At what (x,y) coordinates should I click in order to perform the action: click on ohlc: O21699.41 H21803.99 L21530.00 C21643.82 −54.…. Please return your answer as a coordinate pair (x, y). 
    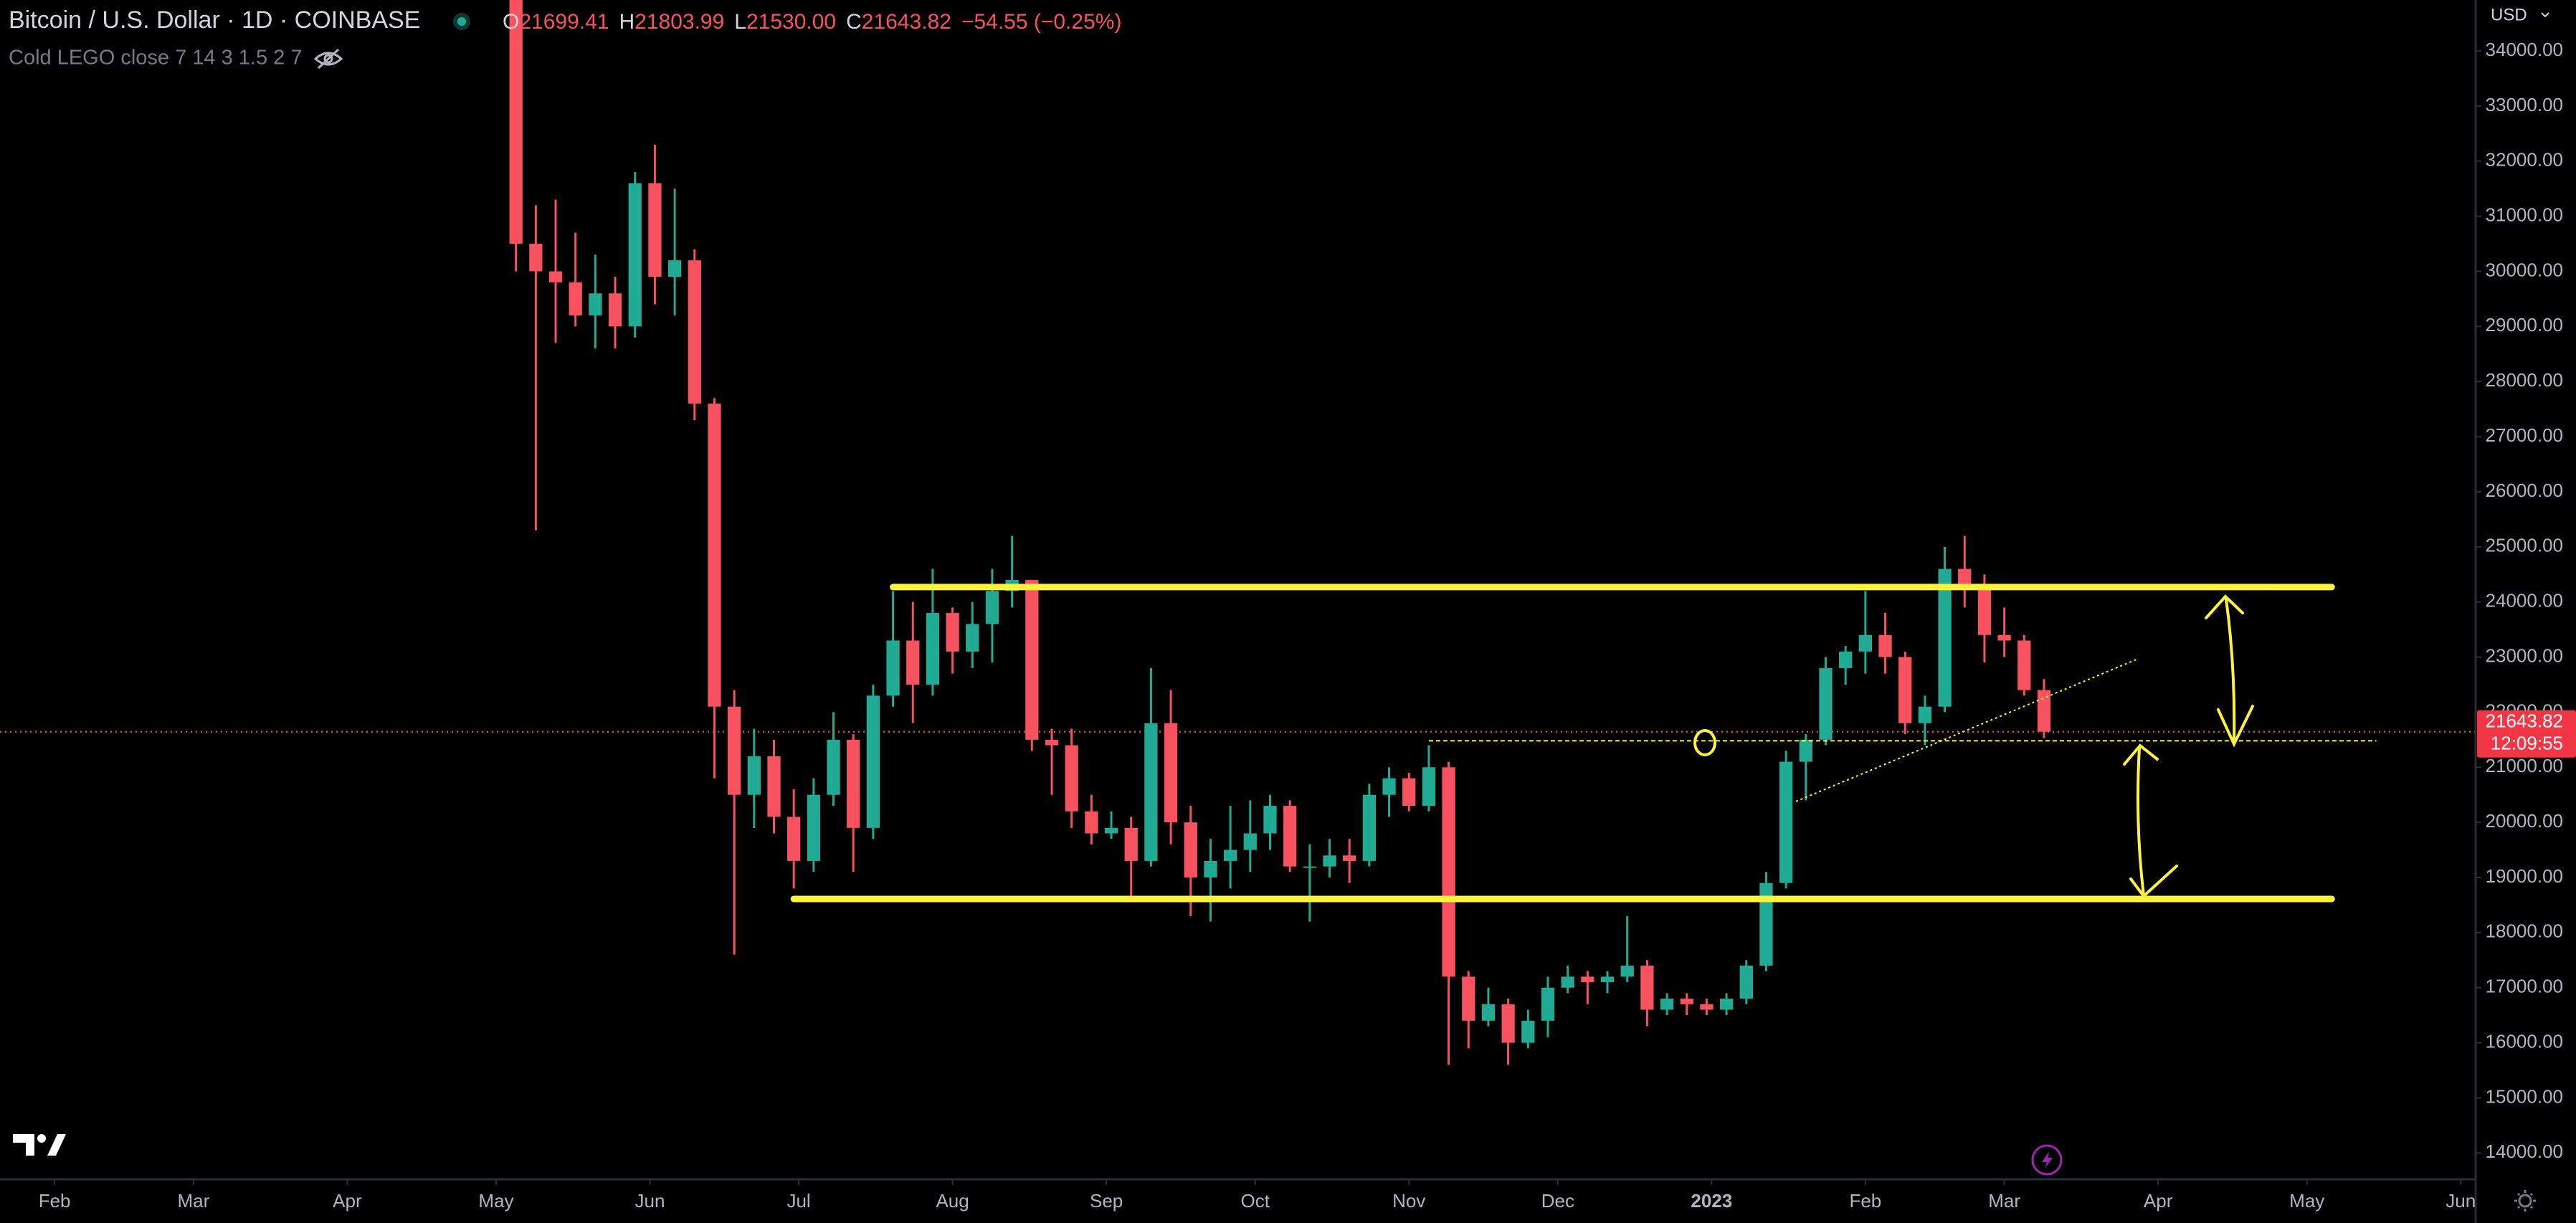
    Looking at the image, I should click on (812, 22).